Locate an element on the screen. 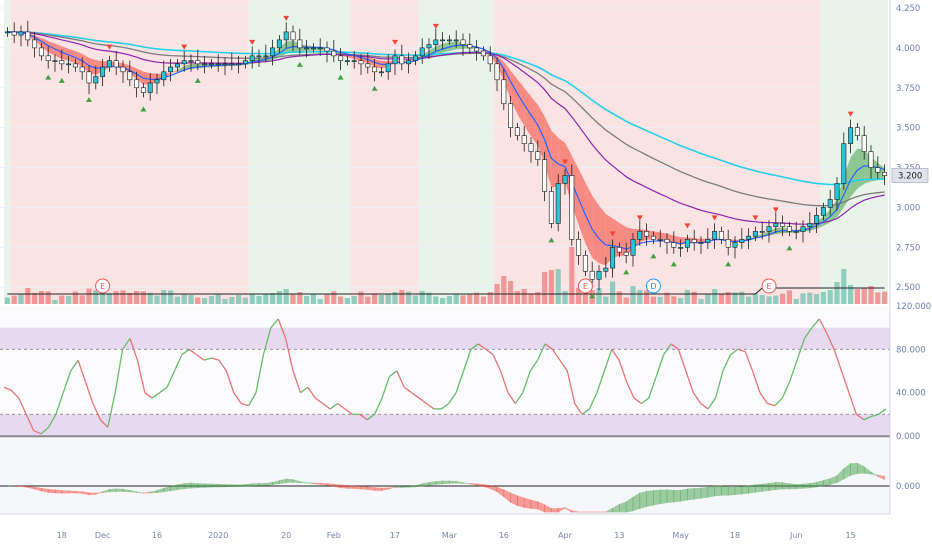  time-tick-label: 16 is located at coordinates (504, 535).